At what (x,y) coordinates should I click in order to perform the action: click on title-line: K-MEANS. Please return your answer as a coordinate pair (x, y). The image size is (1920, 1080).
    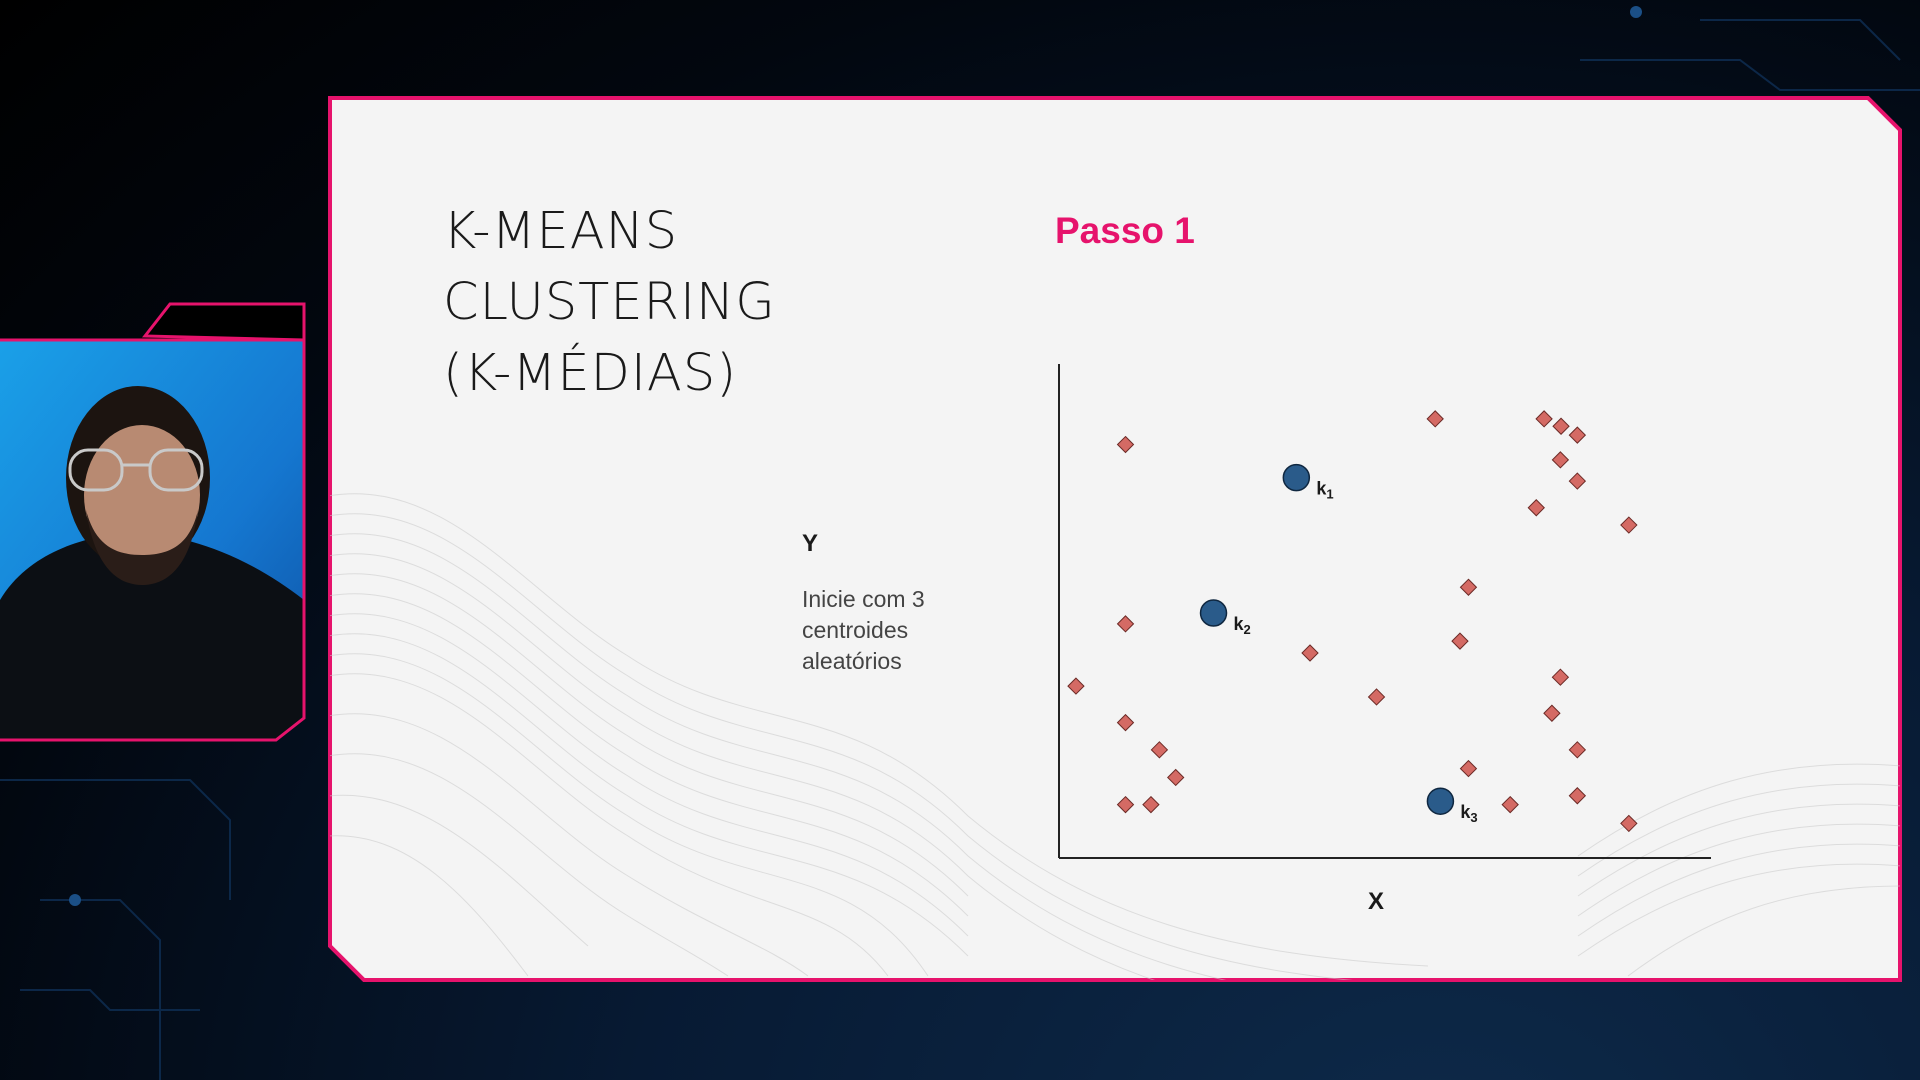
    Looking at the image, I should click on (561, 231).